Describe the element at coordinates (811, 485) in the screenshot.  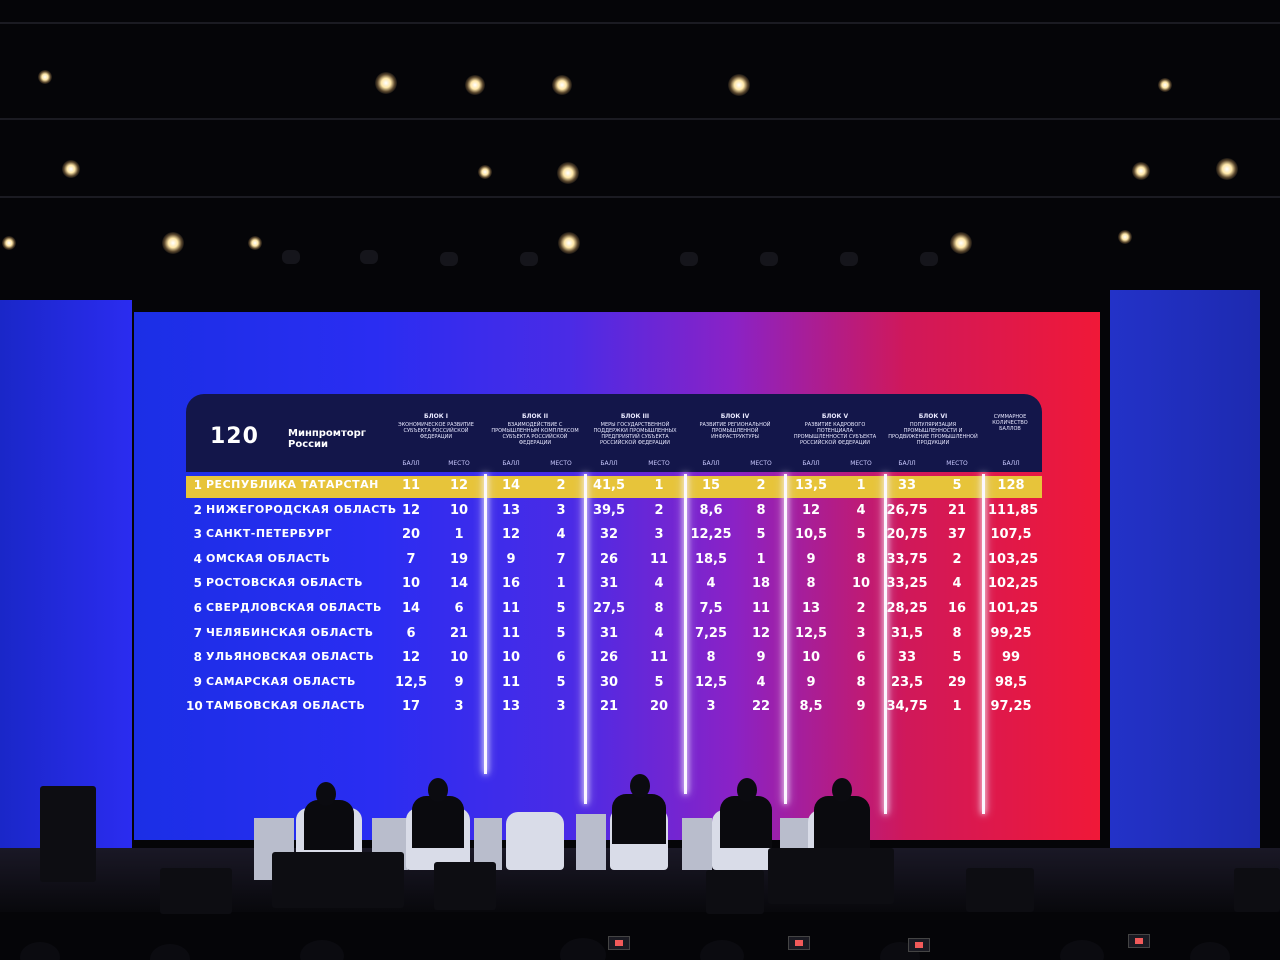
I see `score-cell: 13,5` at that location.